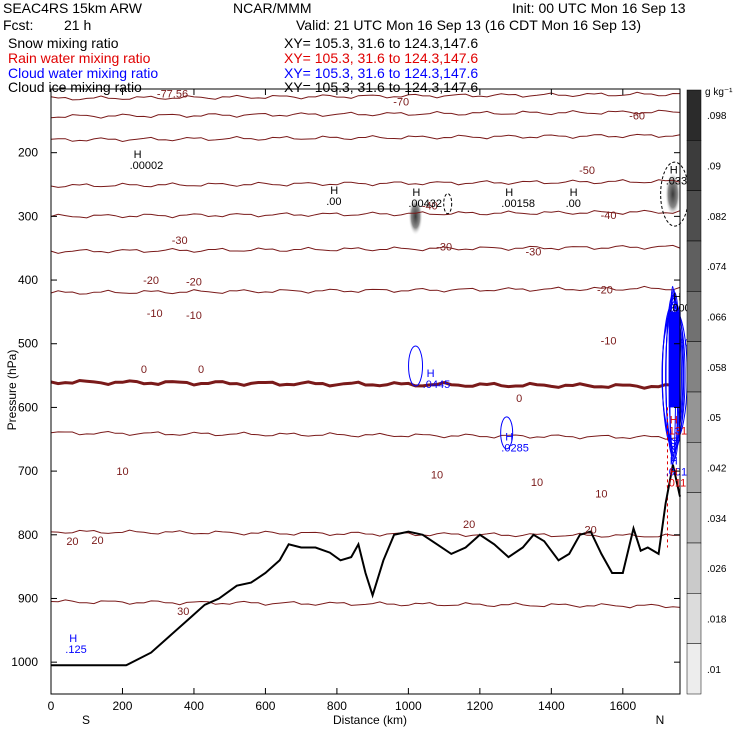 This screenshot has height=740, width=740. Describe the element at coordinates (714, 670) in the screenshot. I see `colorbar-tick-label: .01` at that location.